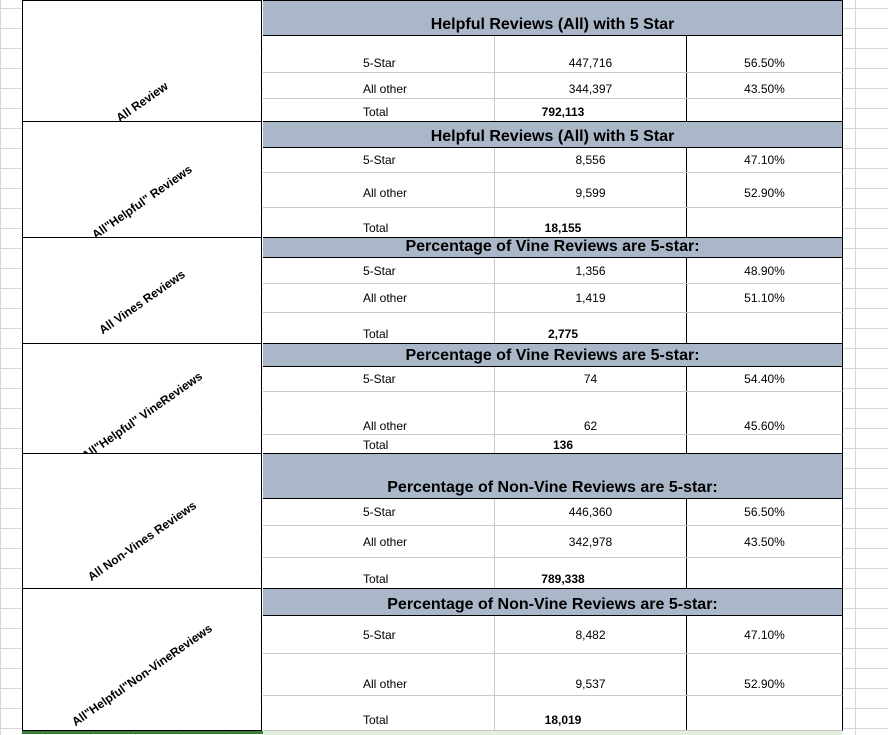 This screenshot has width=888, height=735. I want to click on count-value: 9,537, so click(590, 684).